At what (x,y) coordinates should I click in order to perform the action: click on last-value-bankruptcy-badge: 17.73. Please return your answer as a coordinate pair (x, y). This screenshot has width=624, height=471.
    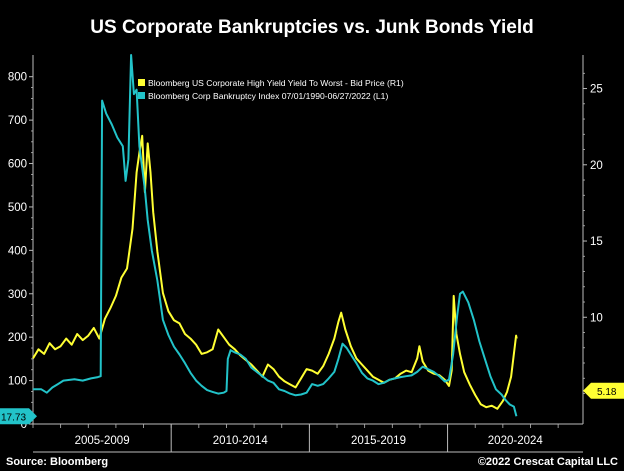
    Looking at the image, I should click on (18, 416).